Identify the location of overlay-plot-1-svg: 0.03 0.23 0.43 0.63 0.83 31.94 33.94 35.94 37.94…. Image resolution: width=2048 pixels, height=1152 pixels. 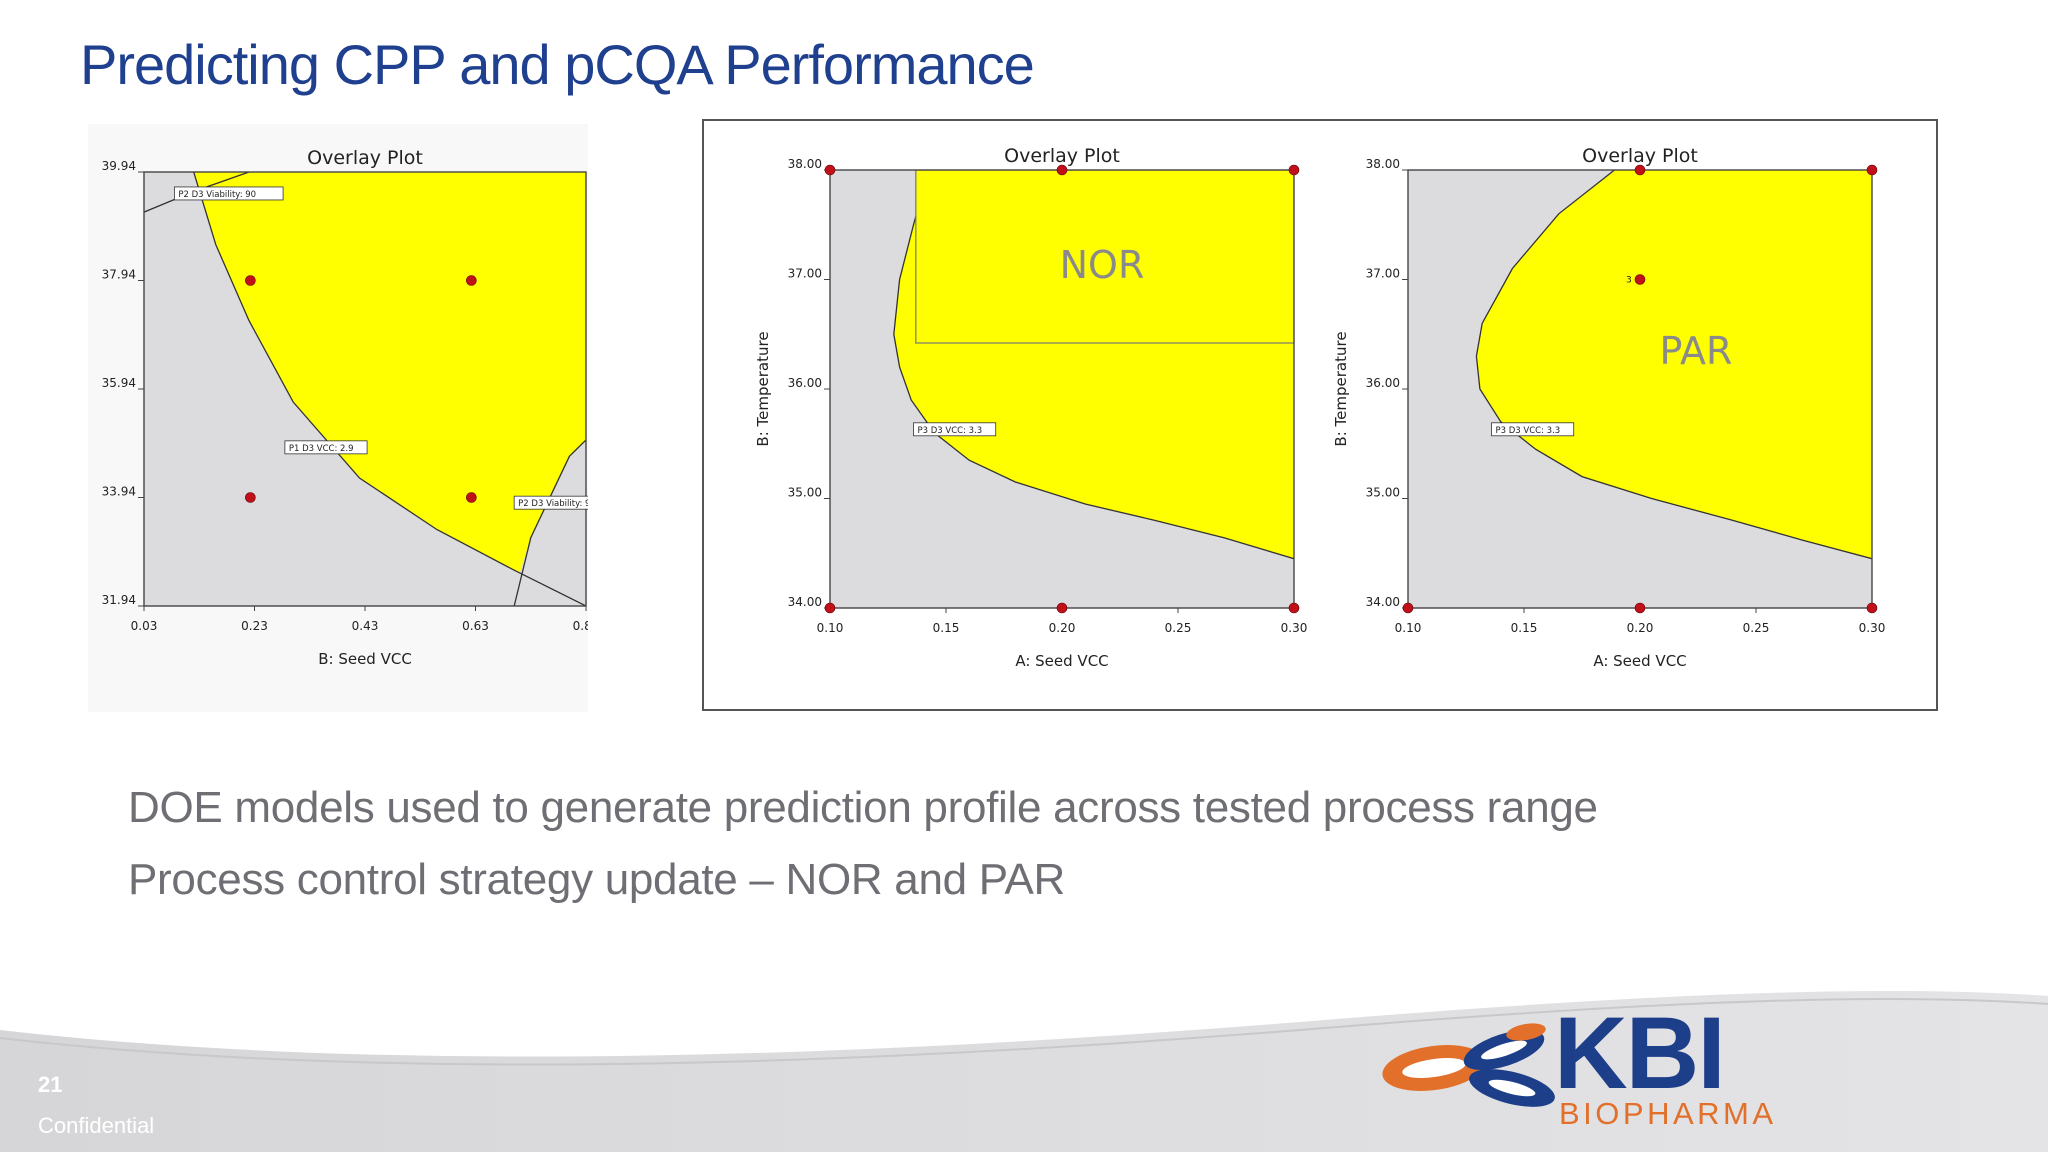
(345, 407).